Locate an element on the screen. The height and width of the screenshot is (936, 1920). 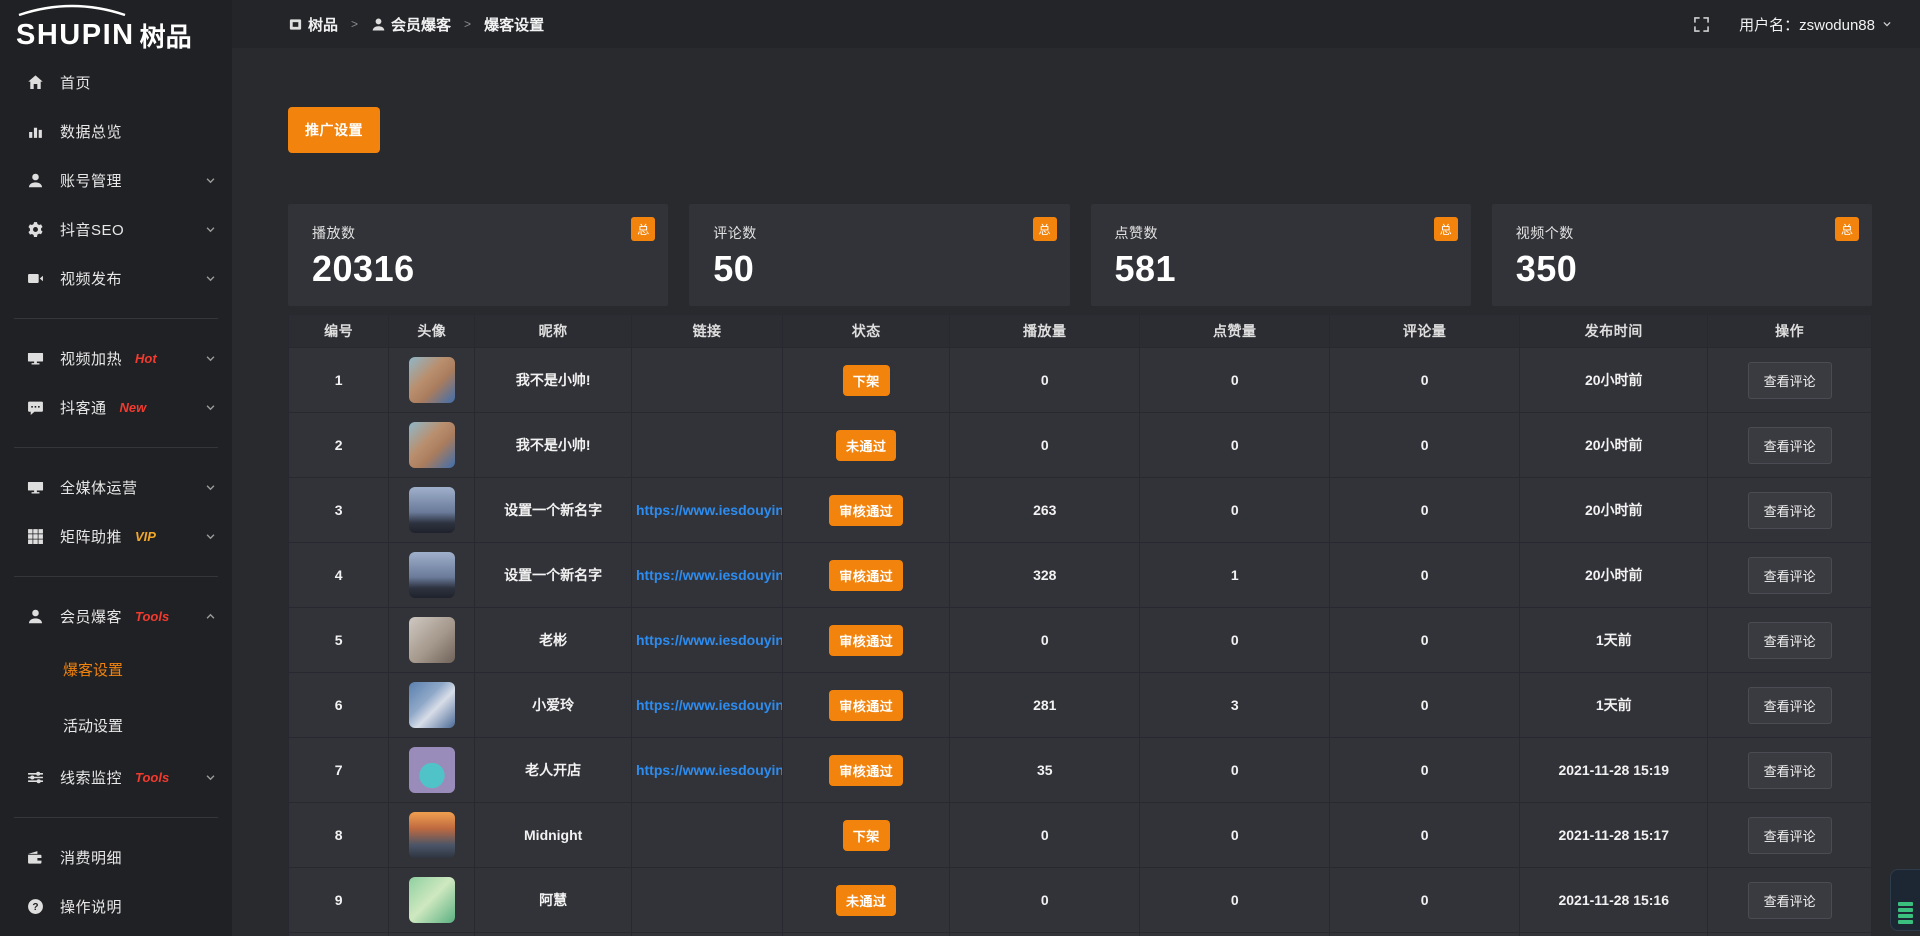
table-row: 2 我不是小帅! 未通过 0 0 0 20小时前 查看评论 is located at coordinates (1079, 445).